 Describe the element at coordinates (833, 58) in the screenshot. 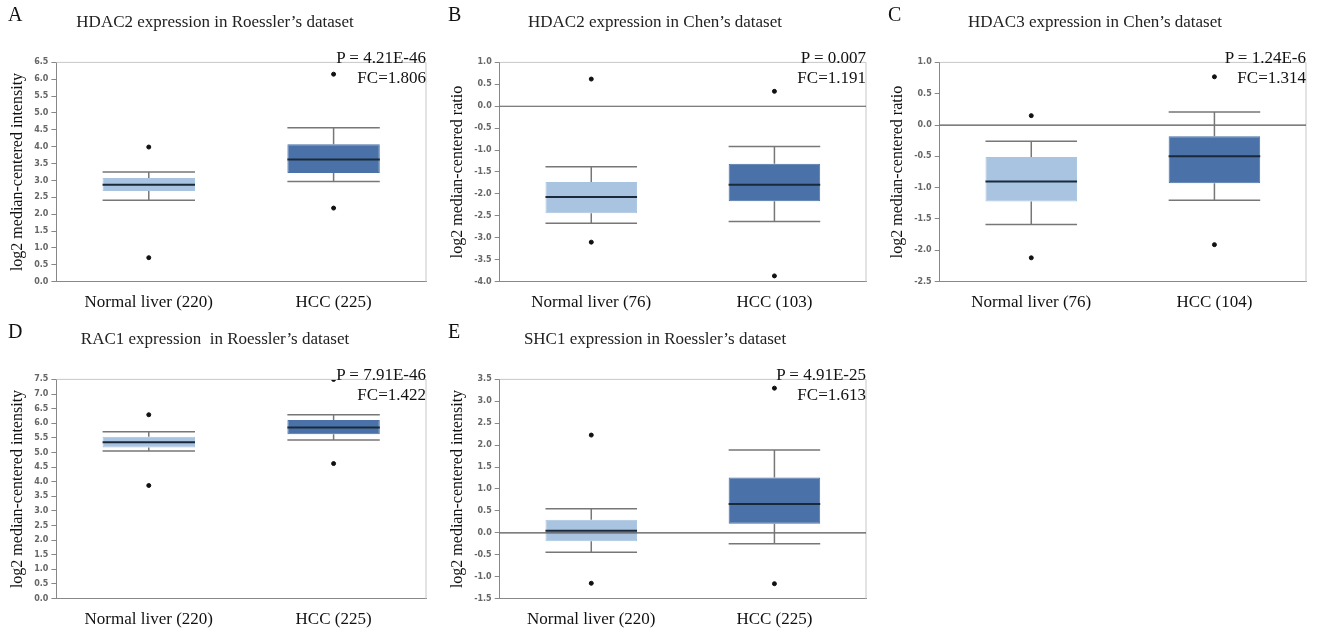

I see `annotation: P = 0.007` at that location.